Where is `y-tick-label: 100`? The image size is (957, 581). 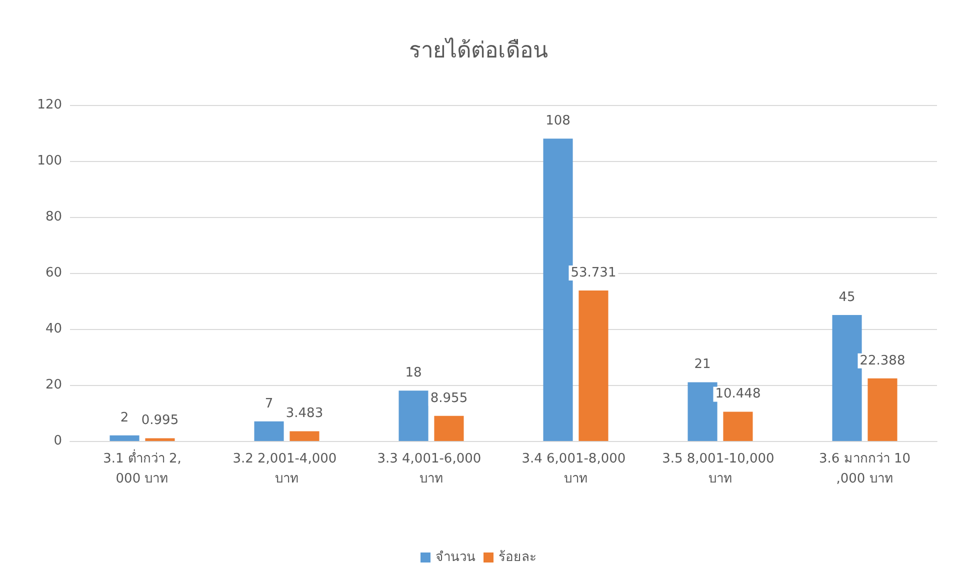 y-tick-label: 100 is located at coordinates (49, 161).